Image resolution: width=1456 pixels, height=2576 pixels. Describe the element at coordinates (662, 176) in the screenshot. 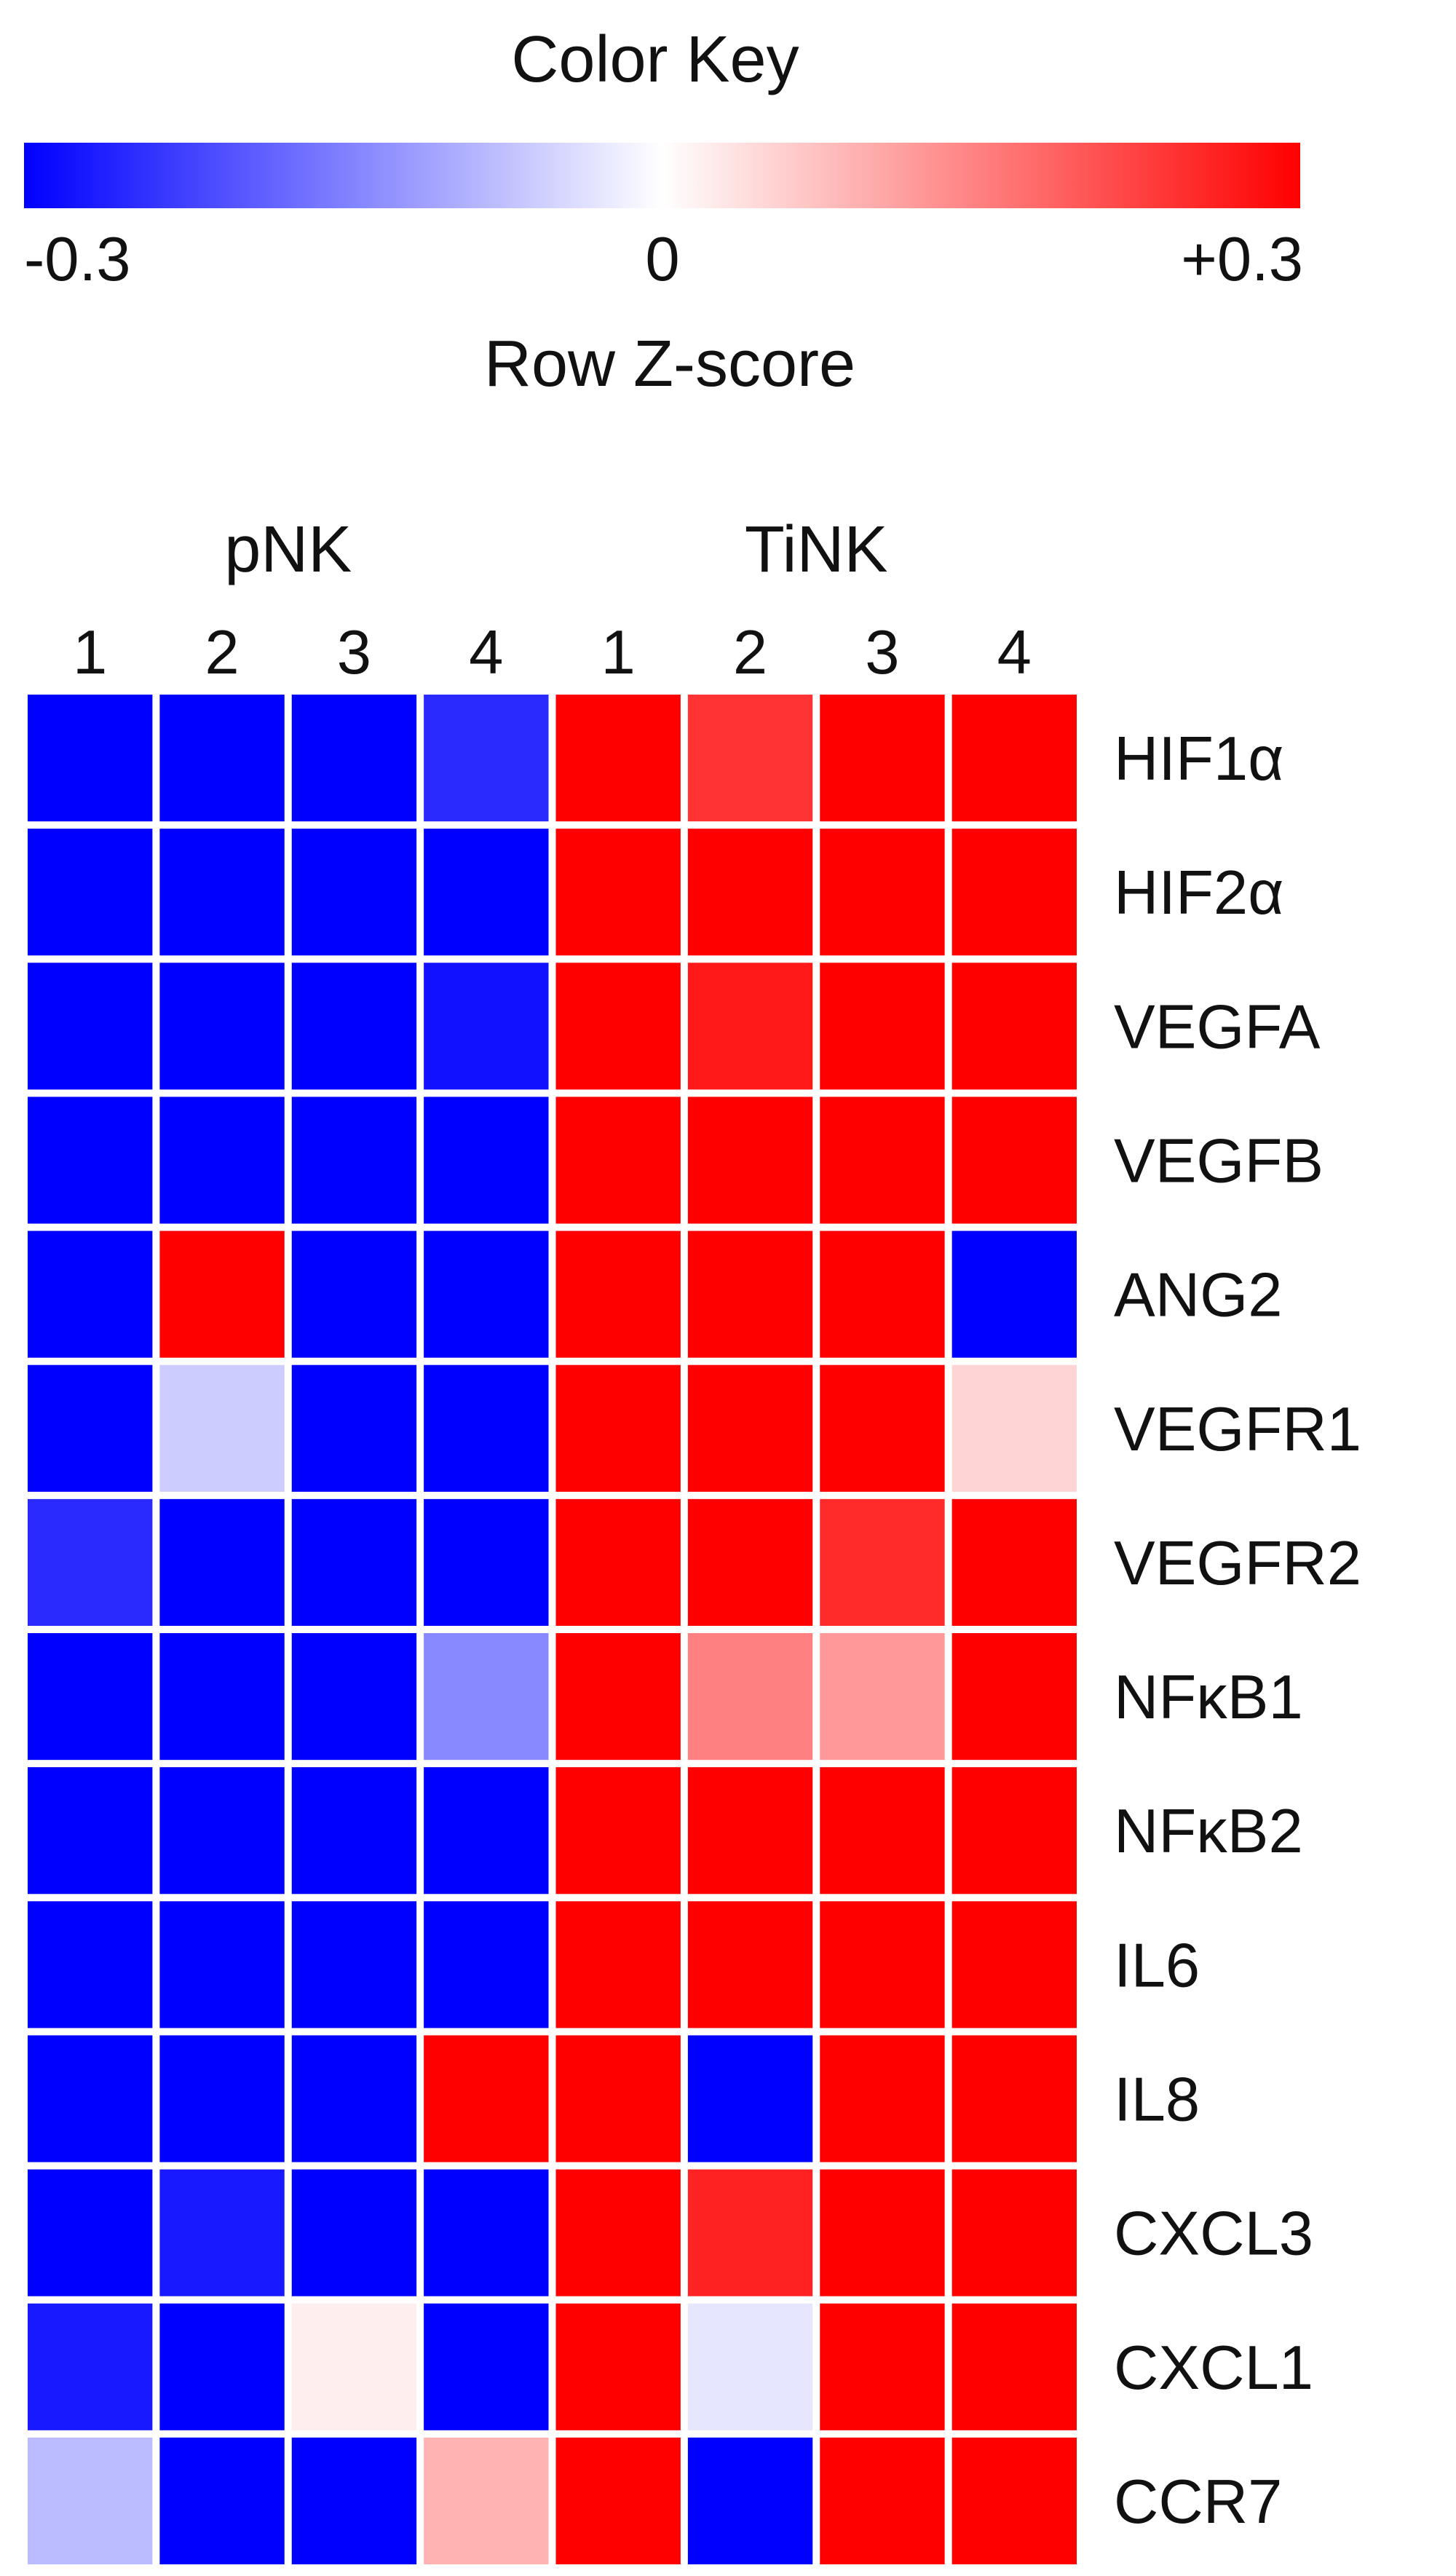

I see `color-key-bar` at that location.